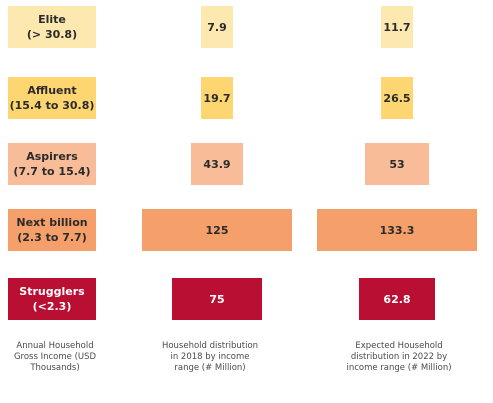 The image size is (493, 403). Describe the element at coordinates (52, 306) in the screenshot. I see `category-range: (<2.3)` at that location.